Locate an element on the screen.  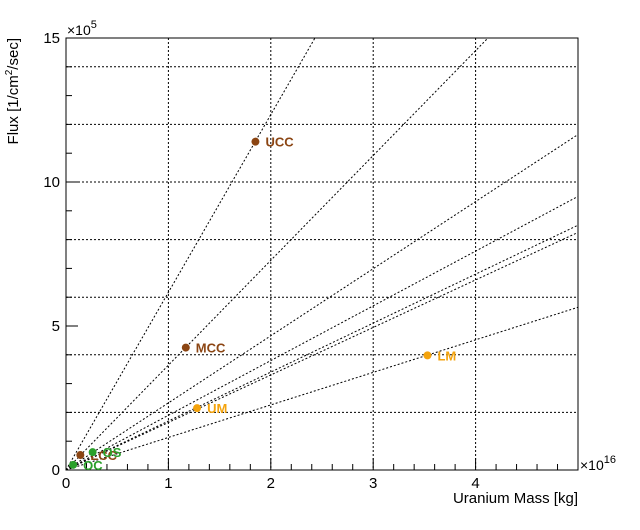
x-axis-title: Uranium Mass [kg] is located at coordinates (515, 498).